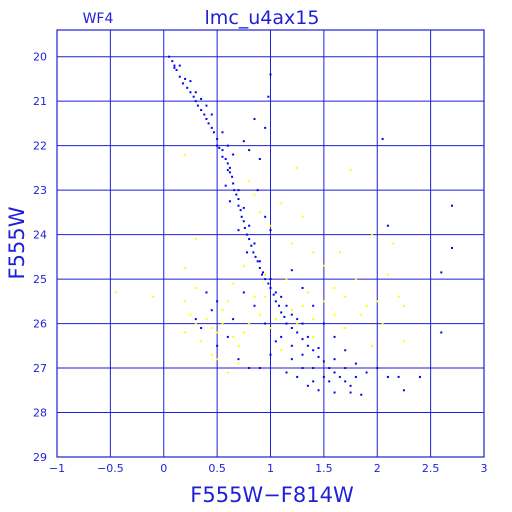 This screenshot has height=512, width=512. I want to click on panel-label: WF4, so click(98, 19).